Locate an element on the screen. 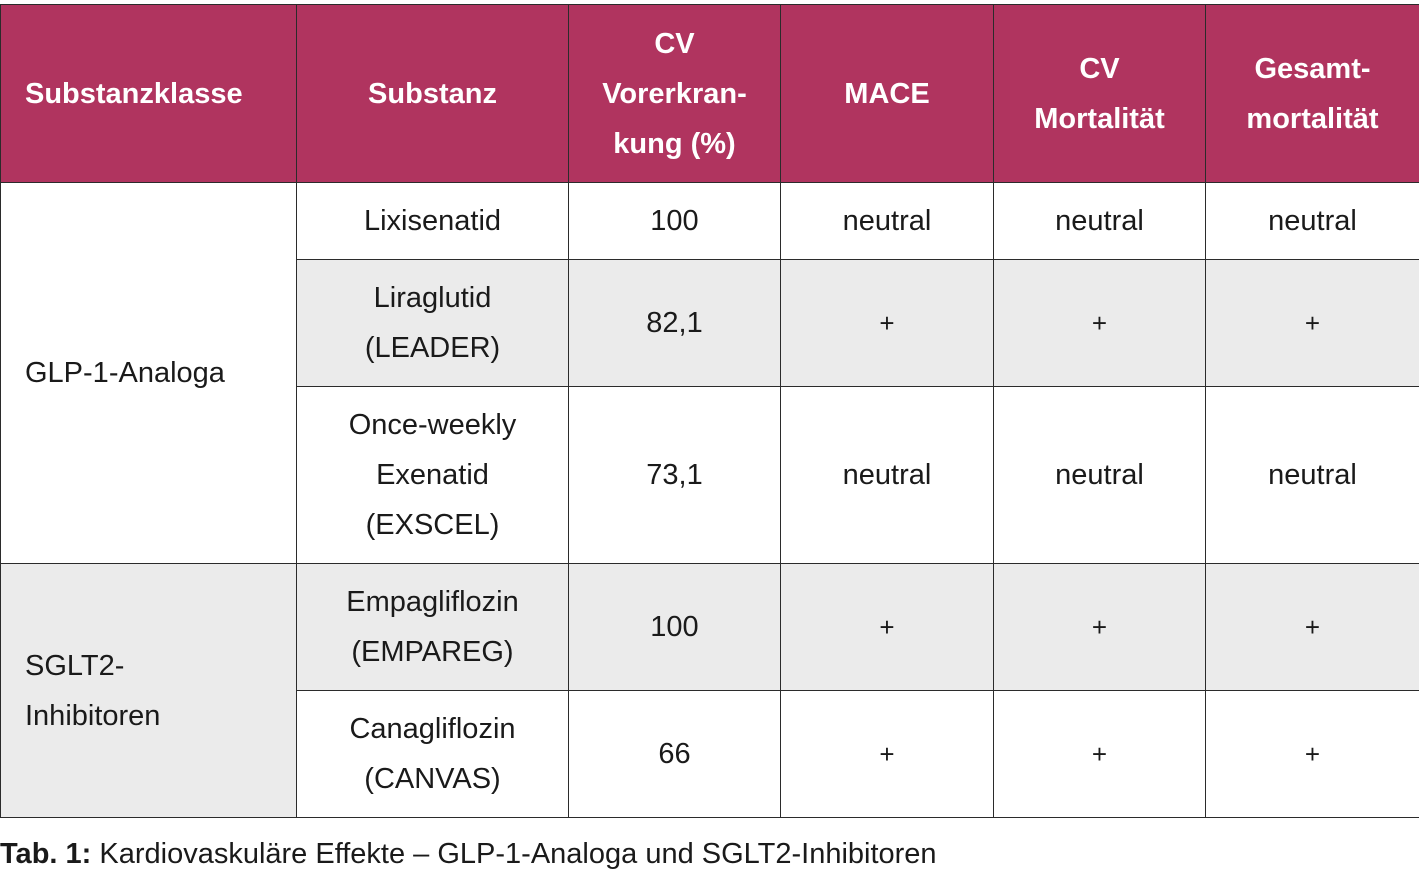 This screenshot has width=1419, height=884. substance-class-line: Inhibitoren is located at coordinates (93, 715).